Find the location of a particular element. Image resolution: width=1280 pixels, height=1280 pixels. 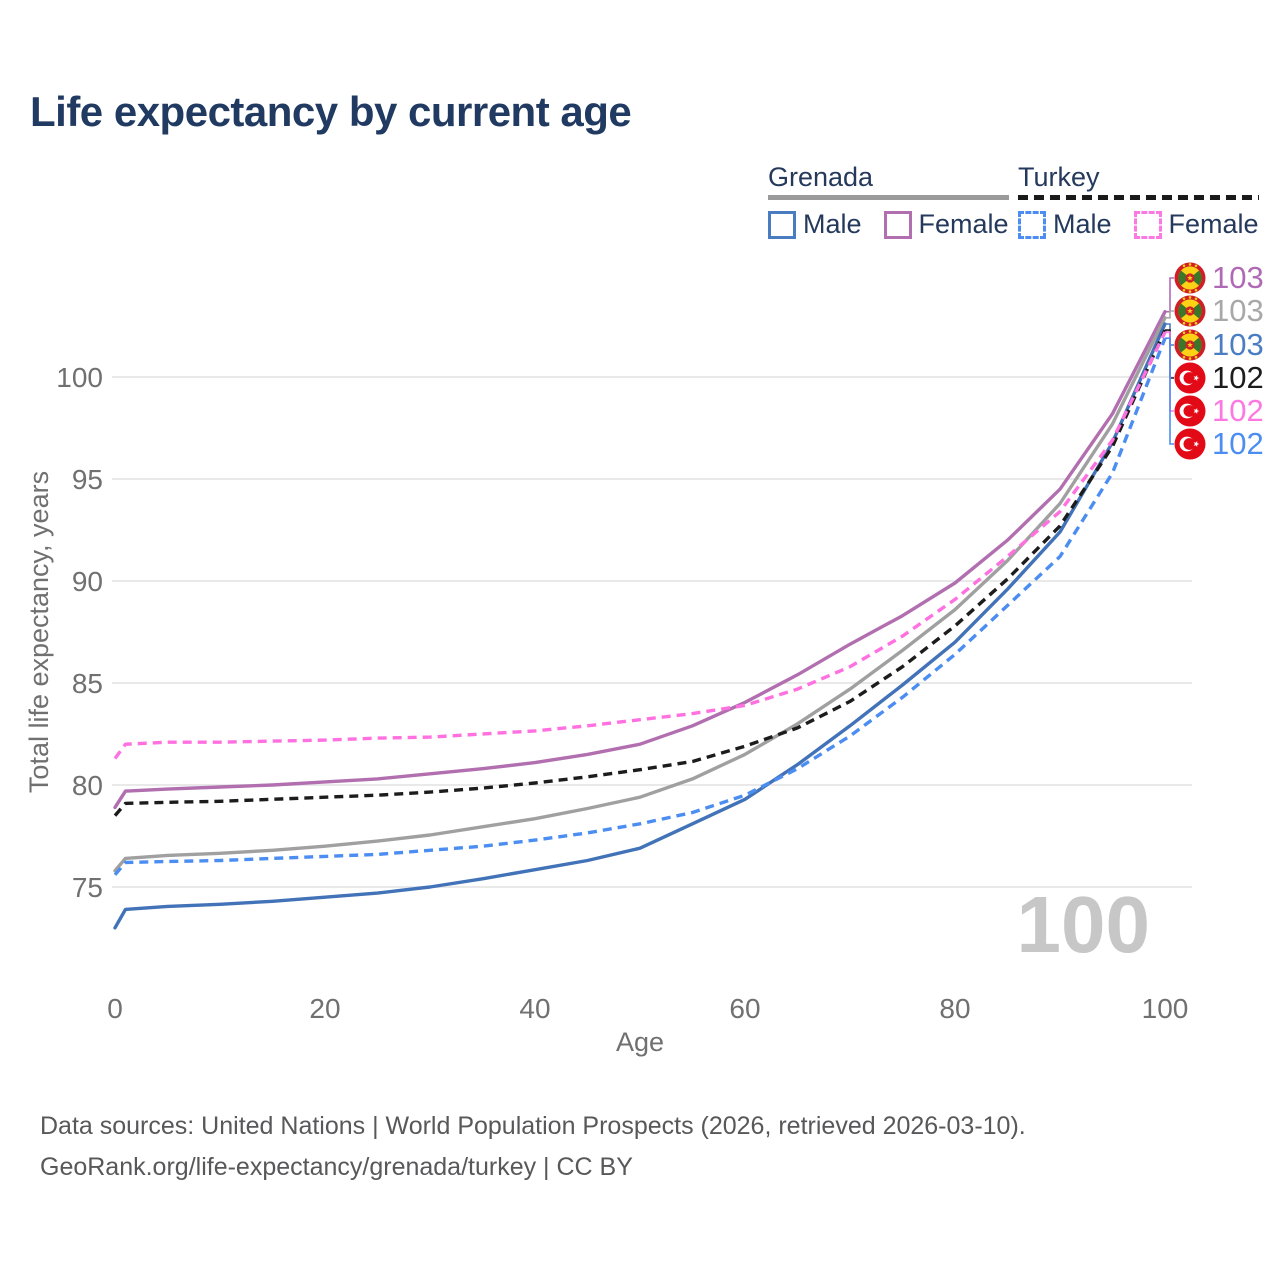

x-tick-label: 0 is located at coordinates (115, 1008).